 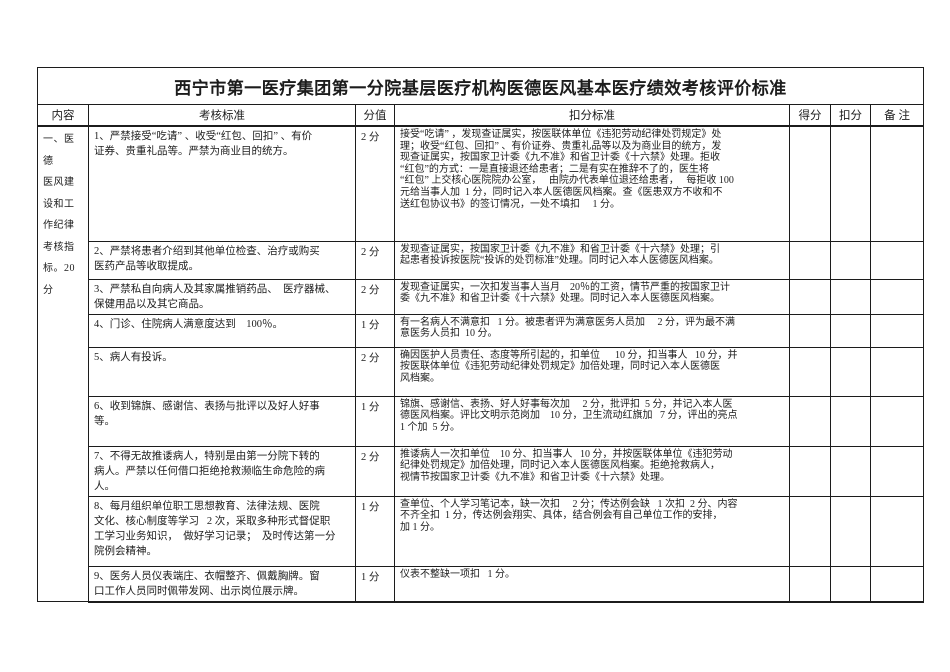 What do you see at coordinates (592, 584) in the screenshot?
I see `deduction-cell: 仪表不整缺一项扣 1 分。` at bounding box center [592, 584].